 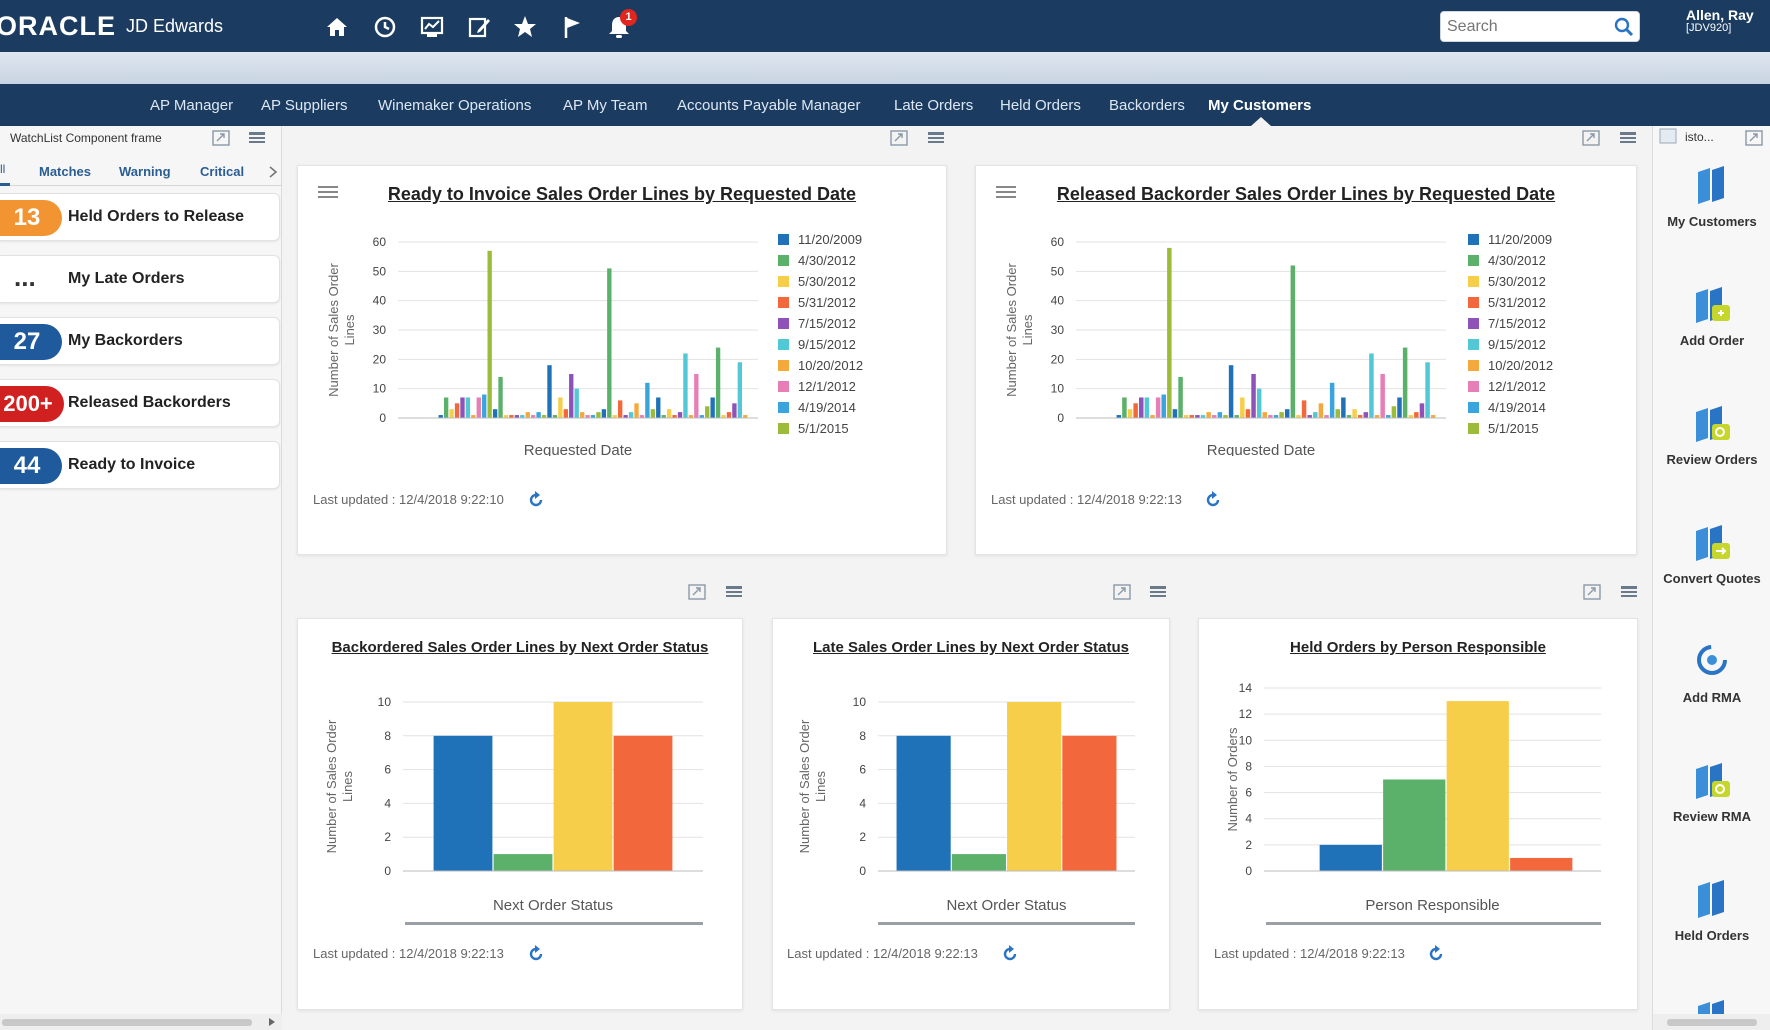 I want to click on search-box, so click(x=1540, y=26).